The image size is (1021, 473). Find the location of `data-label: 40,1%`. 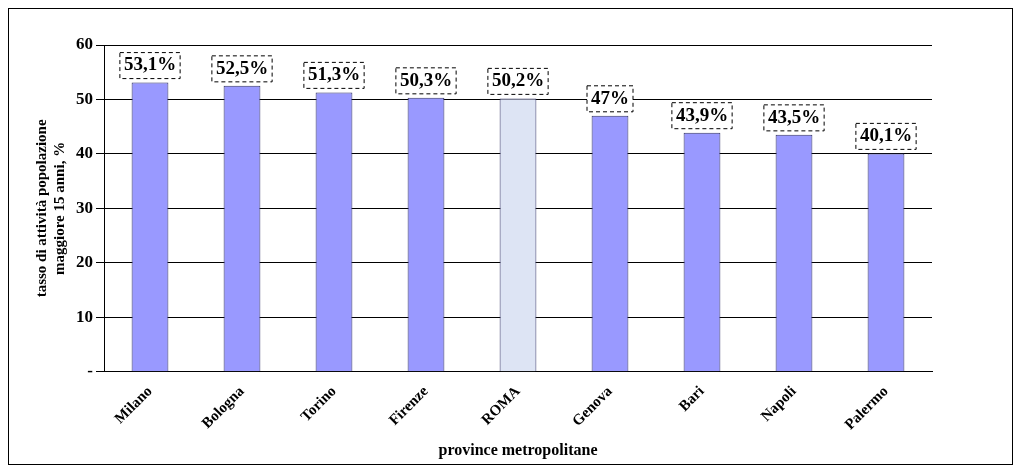

data-label: 40,1% is located at coordinates (886, 135).